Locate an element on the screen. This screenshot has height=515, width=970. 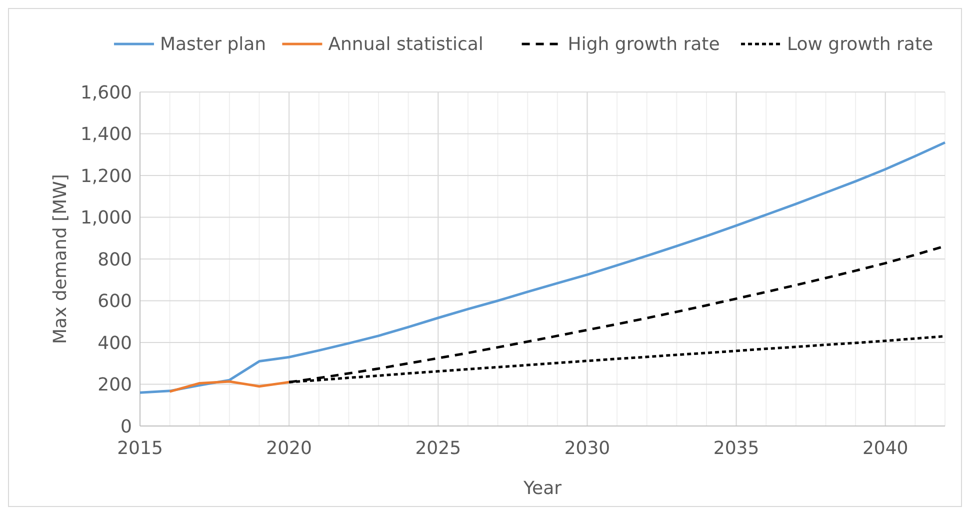
legend-label: Annual statistical is located at coordinates (406, 44).